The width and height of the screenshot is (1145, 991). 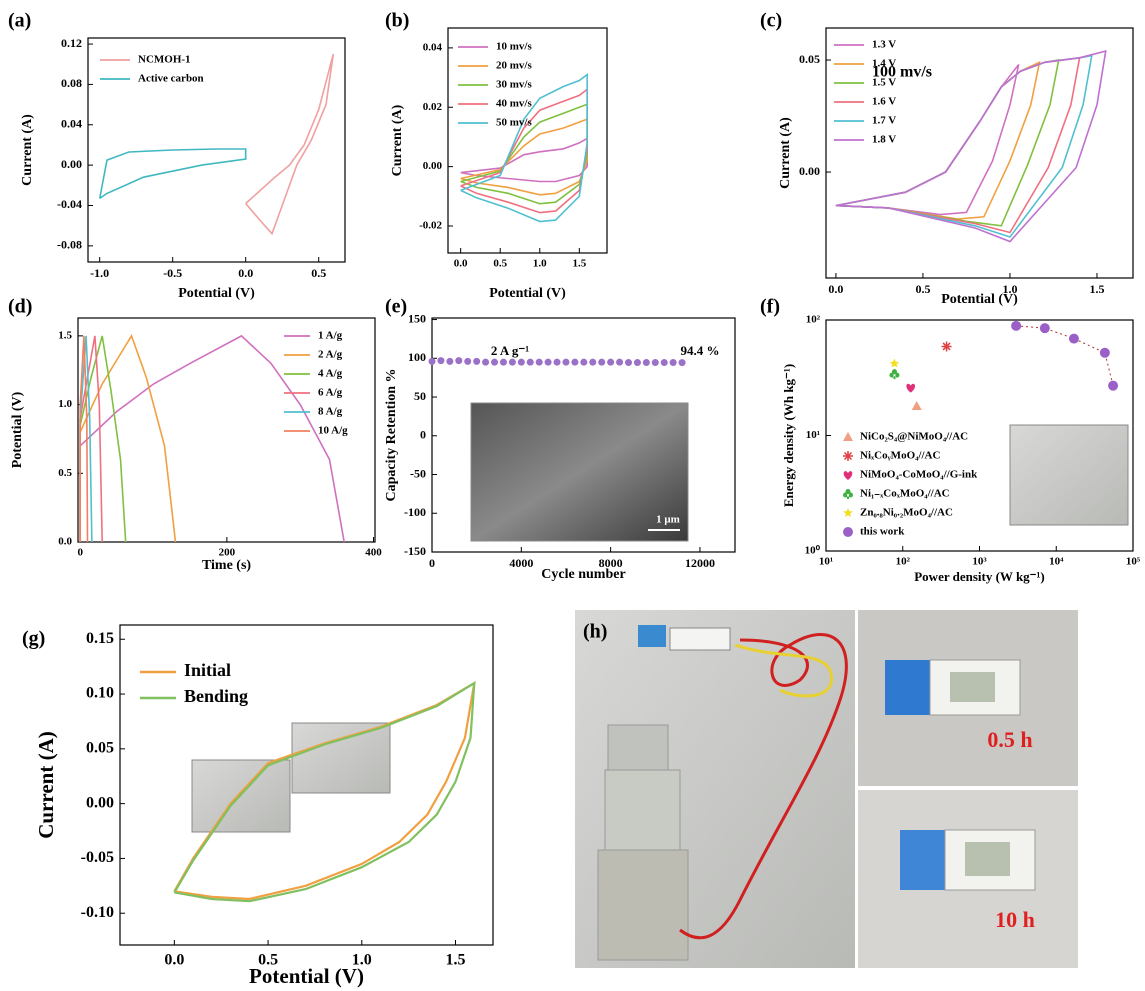 I want to click on y-tick-label: 1.0, so click(x=65, y=404).